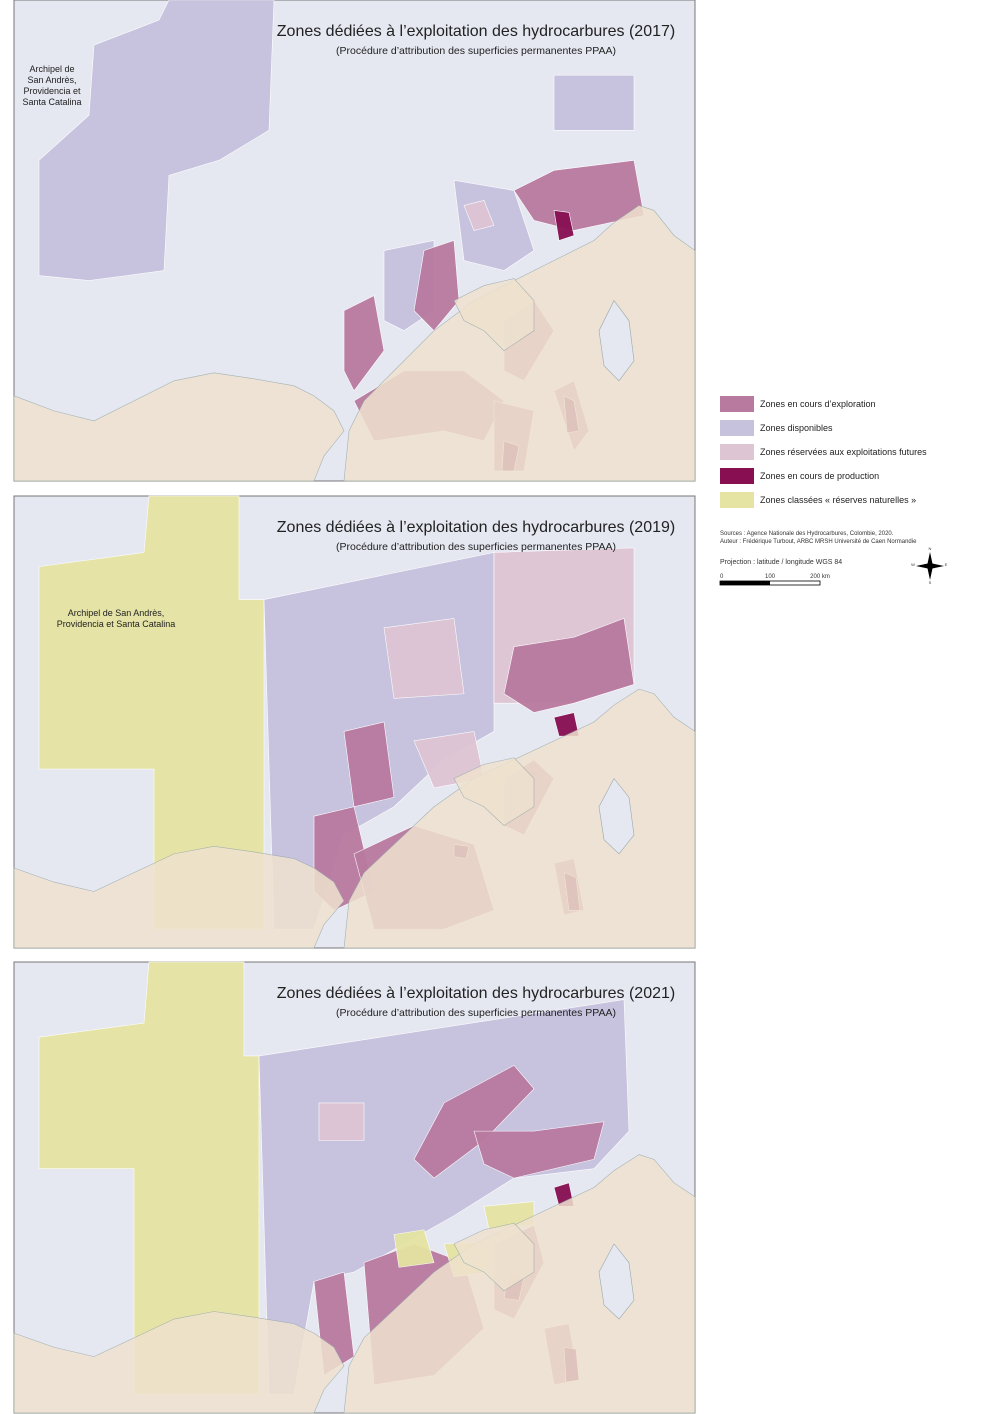  I want to click on scale-bar-fill, so click(745, 583).